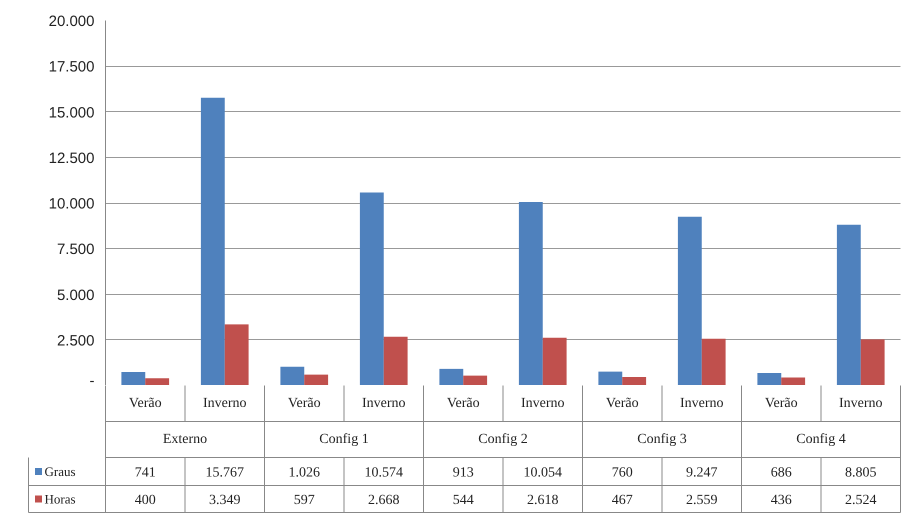 Image resolution: width=905 pixels, height=514 pixels. What do you see at coordinates (463, 500) in the screenshot?
I see `data-label: 544` at bounding box center [463, 500].